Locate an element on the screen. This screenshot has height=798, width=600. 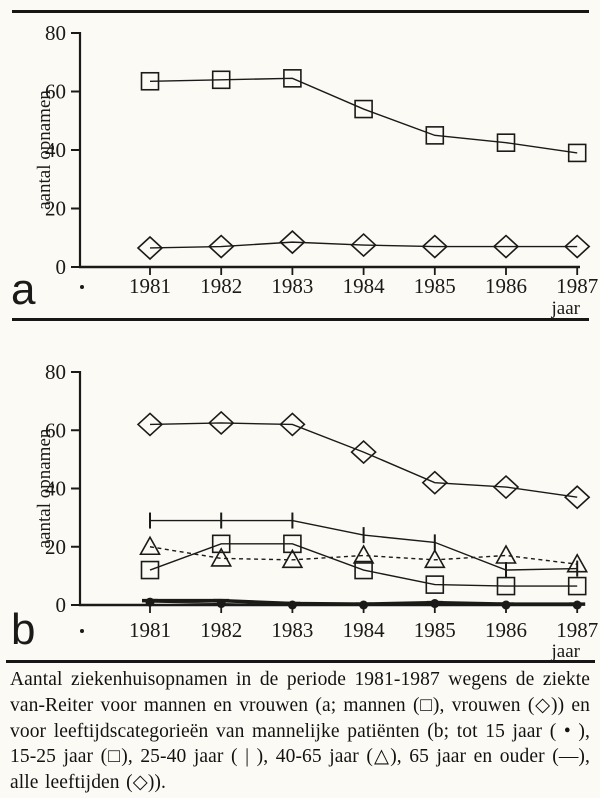
separator-line-middle is located at coordinates (300, 319).